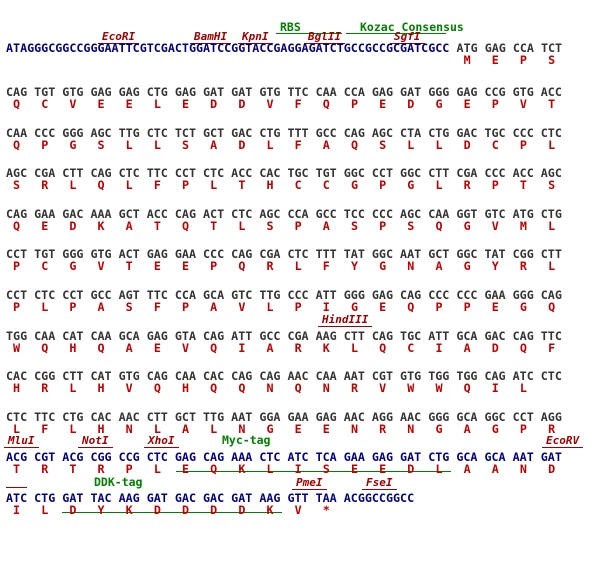 This screenshot has height=570, width=600. What do you see at coordinates (172, 512) in the screenshot?
I see `tag-underline` at bounding box center [172, 512].